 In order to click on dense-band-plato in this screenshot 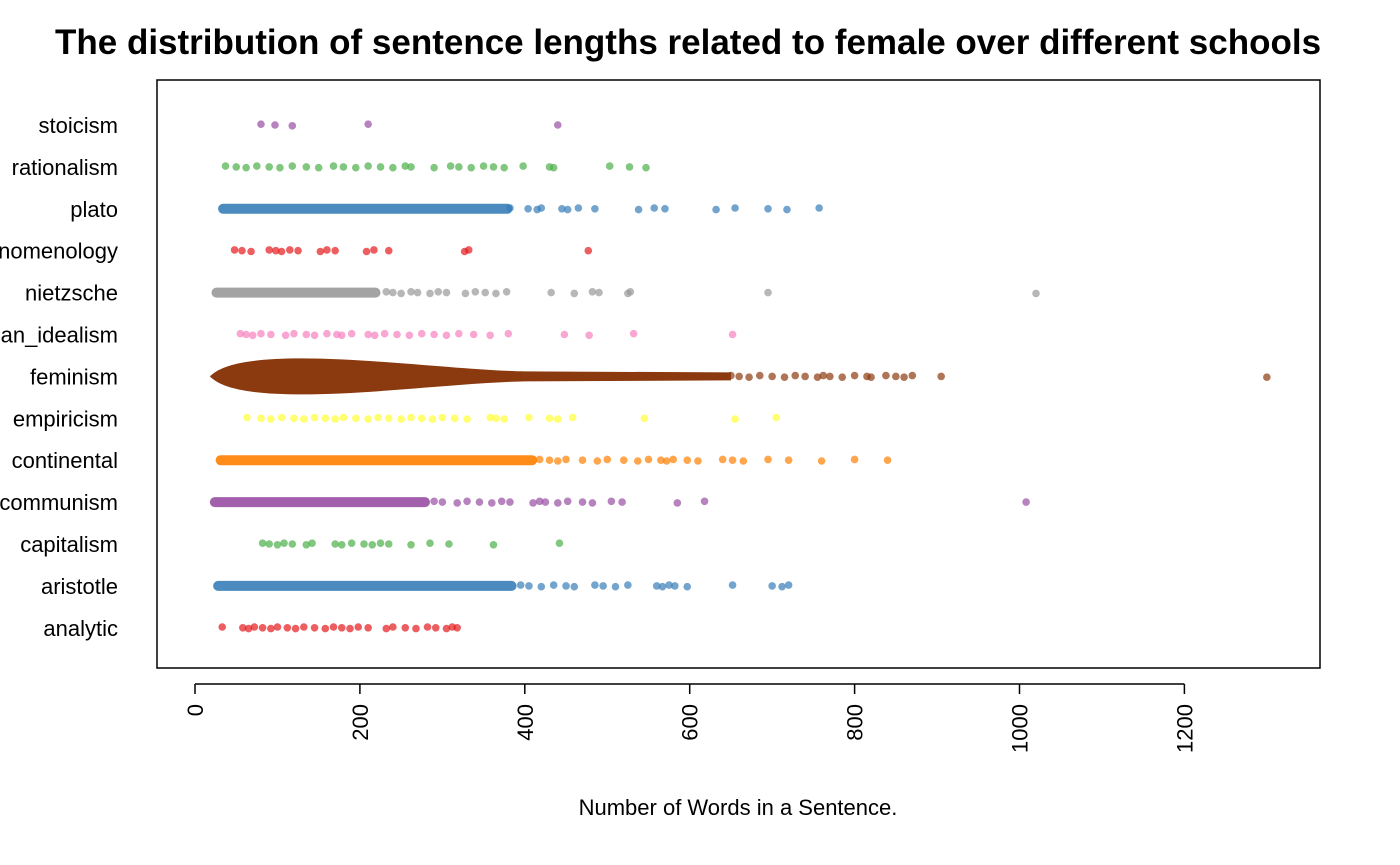, I will do `click(365, 208)`.